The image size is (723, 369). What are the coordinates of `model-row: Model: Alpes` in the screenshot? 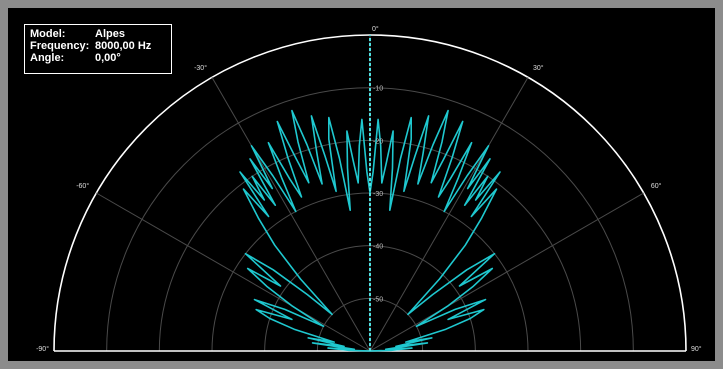 It's located at (100, 34).